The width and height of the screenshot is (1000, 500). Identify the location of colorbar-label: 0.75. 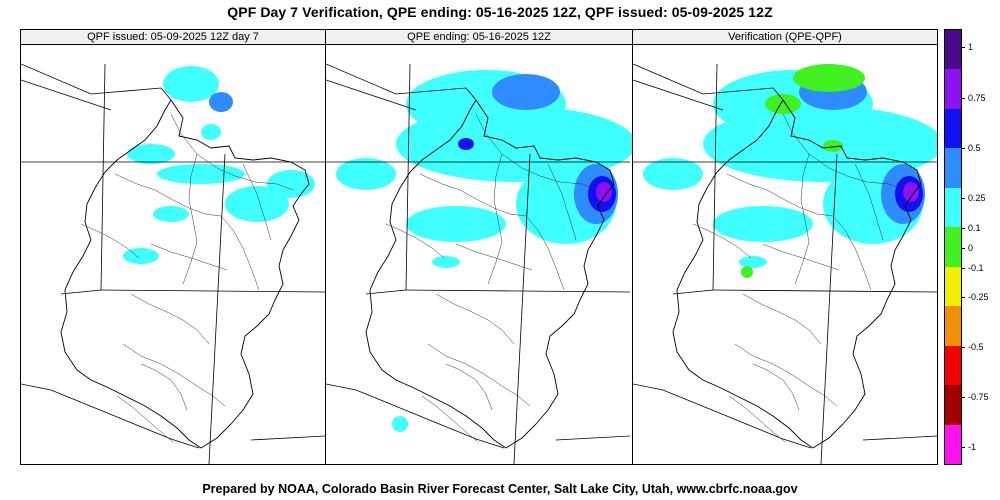
(977, 98).